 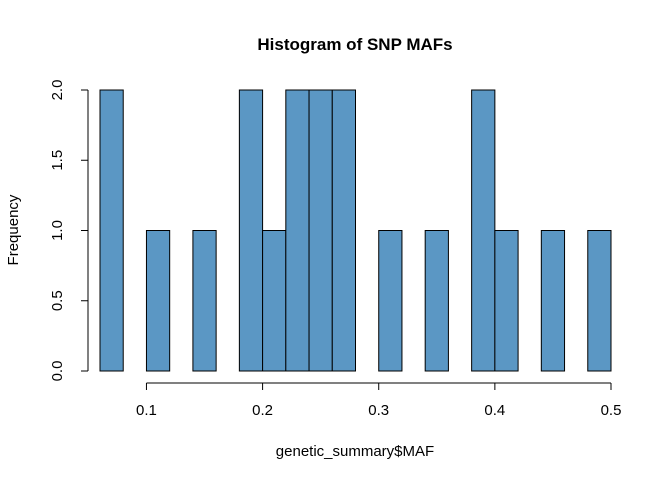 I want to click on x-axis-label: genetic_summary$MAF, so click(x=355, y=451).